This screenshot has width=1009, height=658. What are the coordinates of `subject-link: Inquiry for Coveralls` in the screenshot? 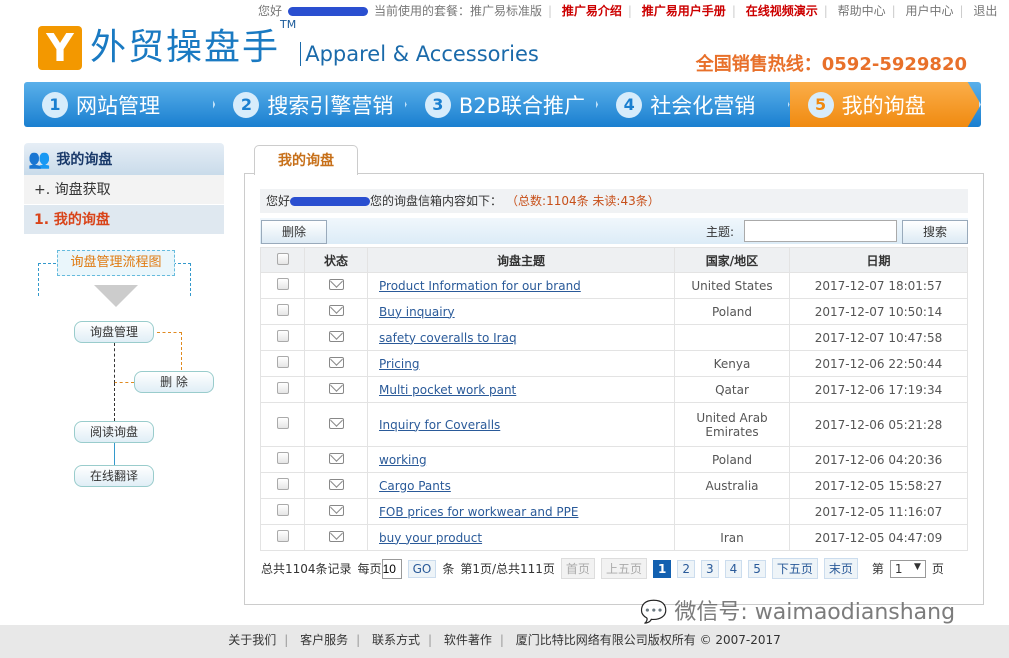 It's located at (440, 424).